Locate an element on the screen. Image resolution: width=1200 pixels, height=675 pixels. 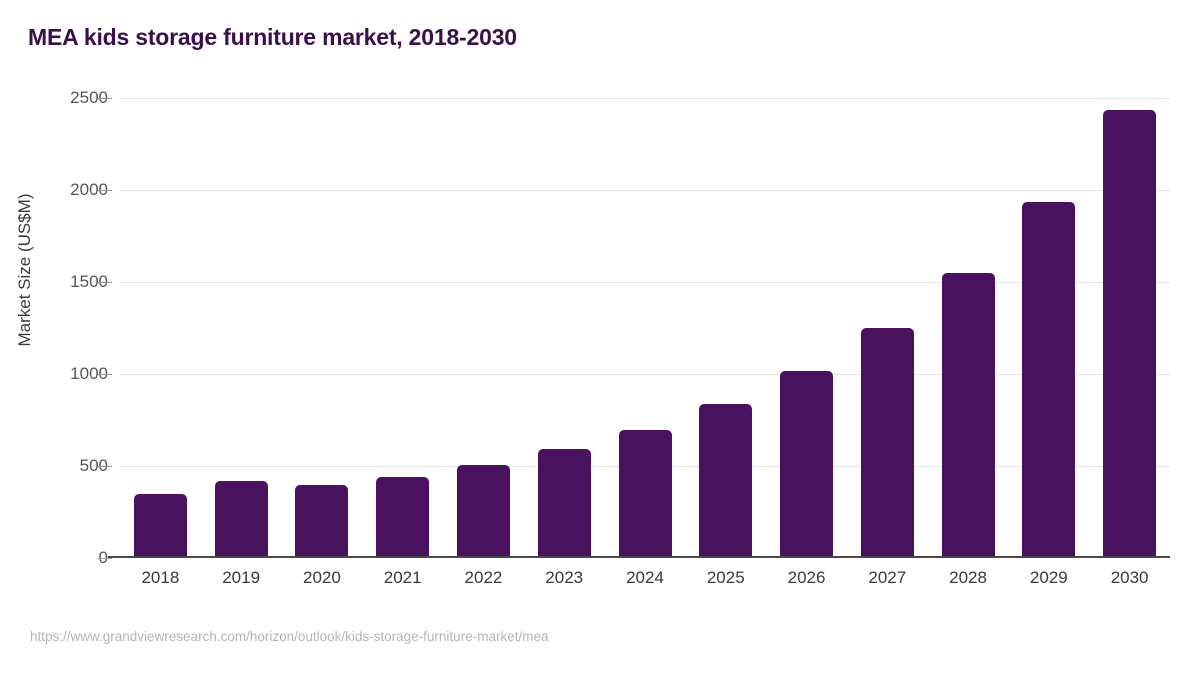
x-tick-label: 2018 is located at coordinates (160, 577).